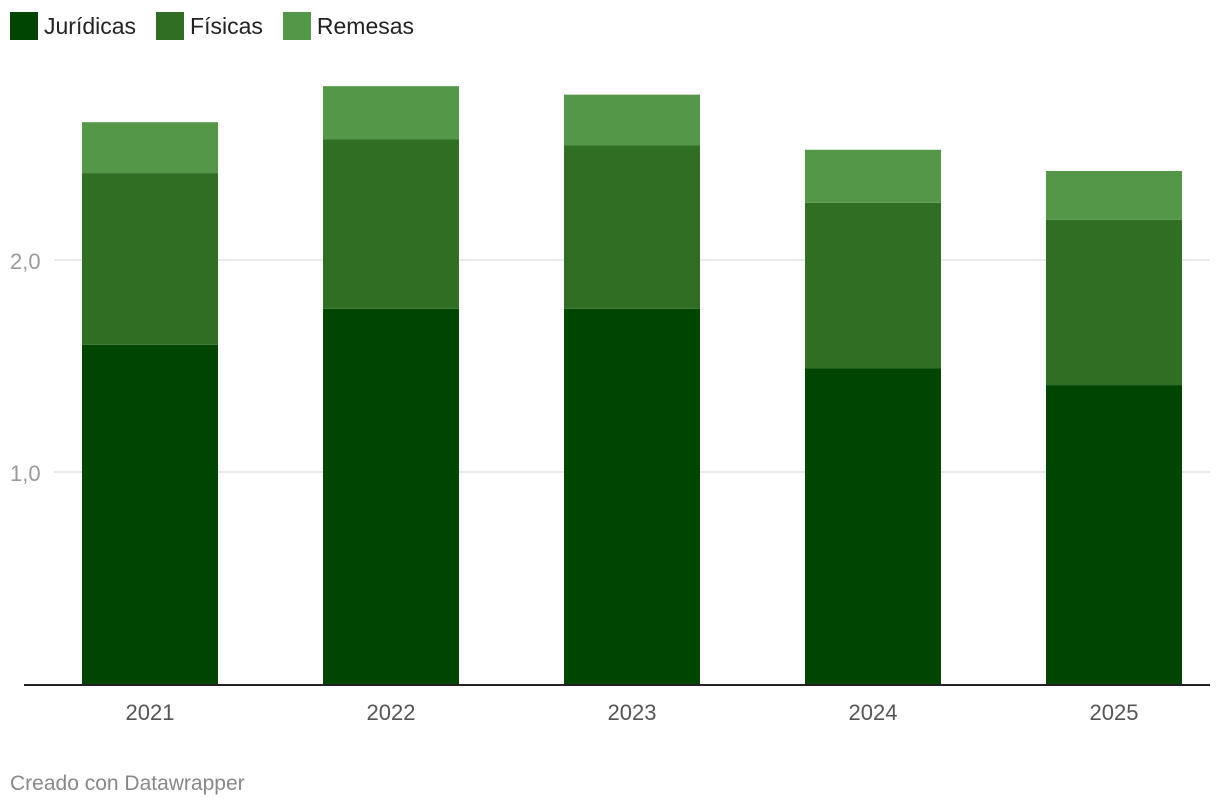 This screenshot has width=1220, height=808. Describe the element at coordinates (1114, 712) in the screenshot. I see `x-tick-label: 2025` at that location.